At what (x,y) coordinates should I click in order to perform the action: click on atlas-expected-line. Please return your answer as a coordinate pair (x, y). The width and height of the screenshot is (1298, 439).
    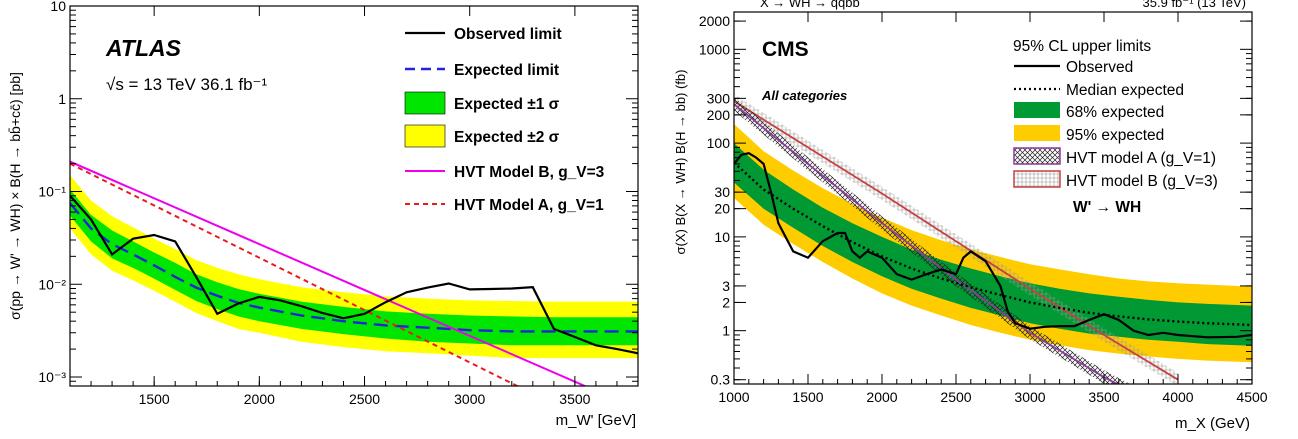
    Looking at the image, I should click on (354, 267).